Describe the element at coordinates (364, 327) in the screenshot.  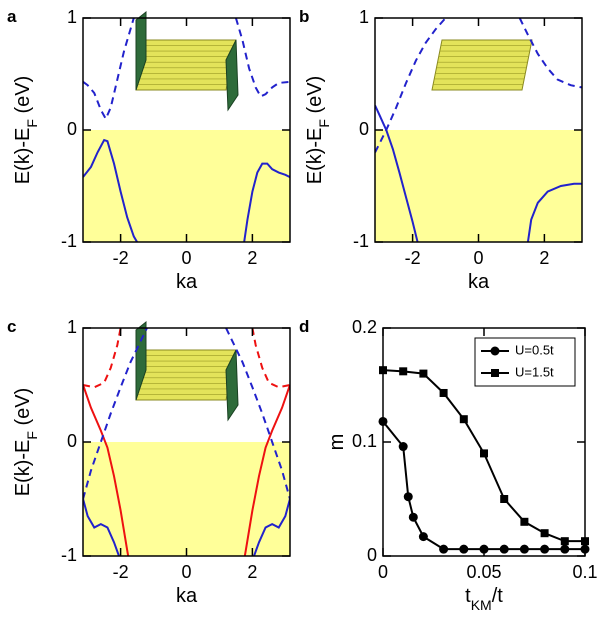
I see `y-tick-label: 0.2` at that location.